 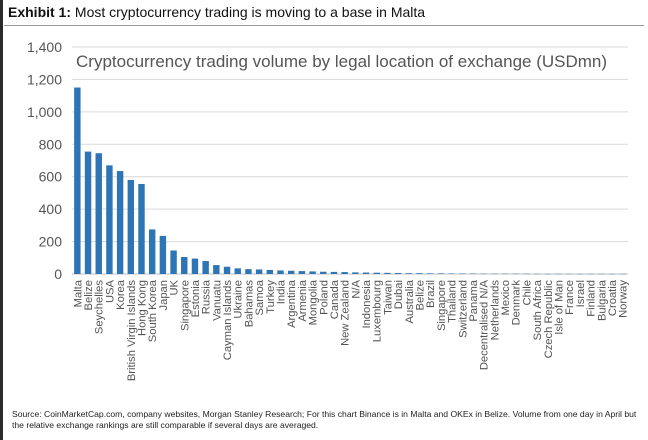 What do you see at coordinates (58, 274) in the screenshot?
I see `y-tick-label: 0` at bounding box center [58, 274].